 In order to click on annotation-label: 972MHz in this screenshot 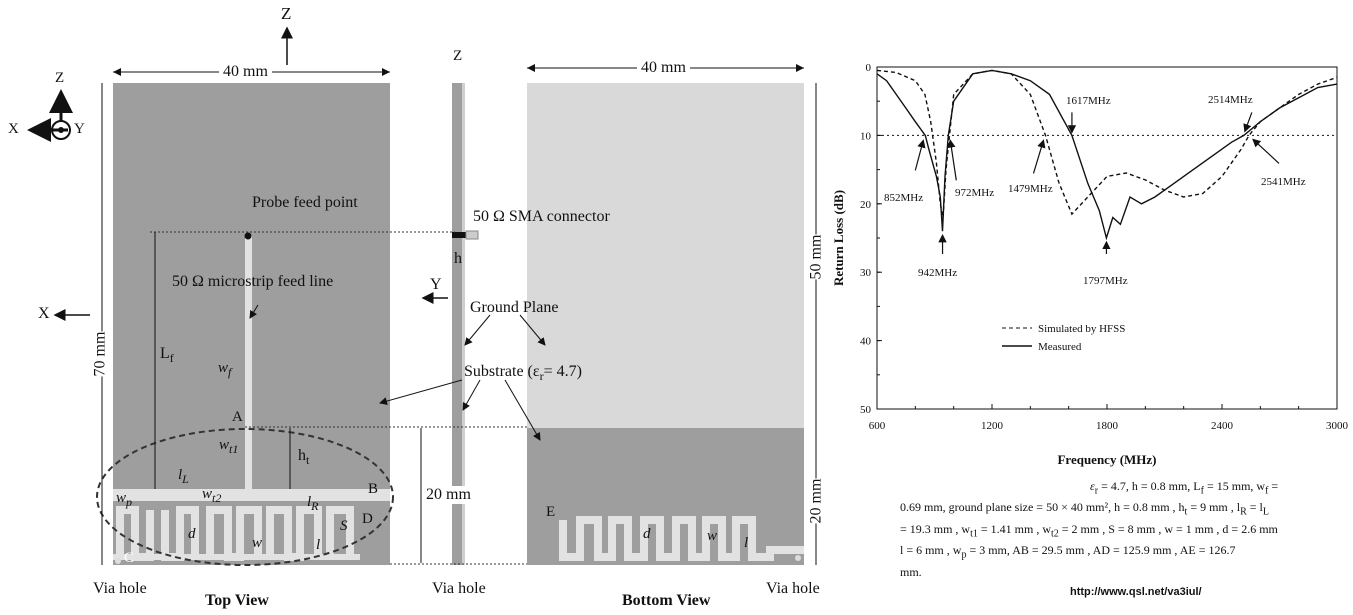, I will do `click(974, 193)`.